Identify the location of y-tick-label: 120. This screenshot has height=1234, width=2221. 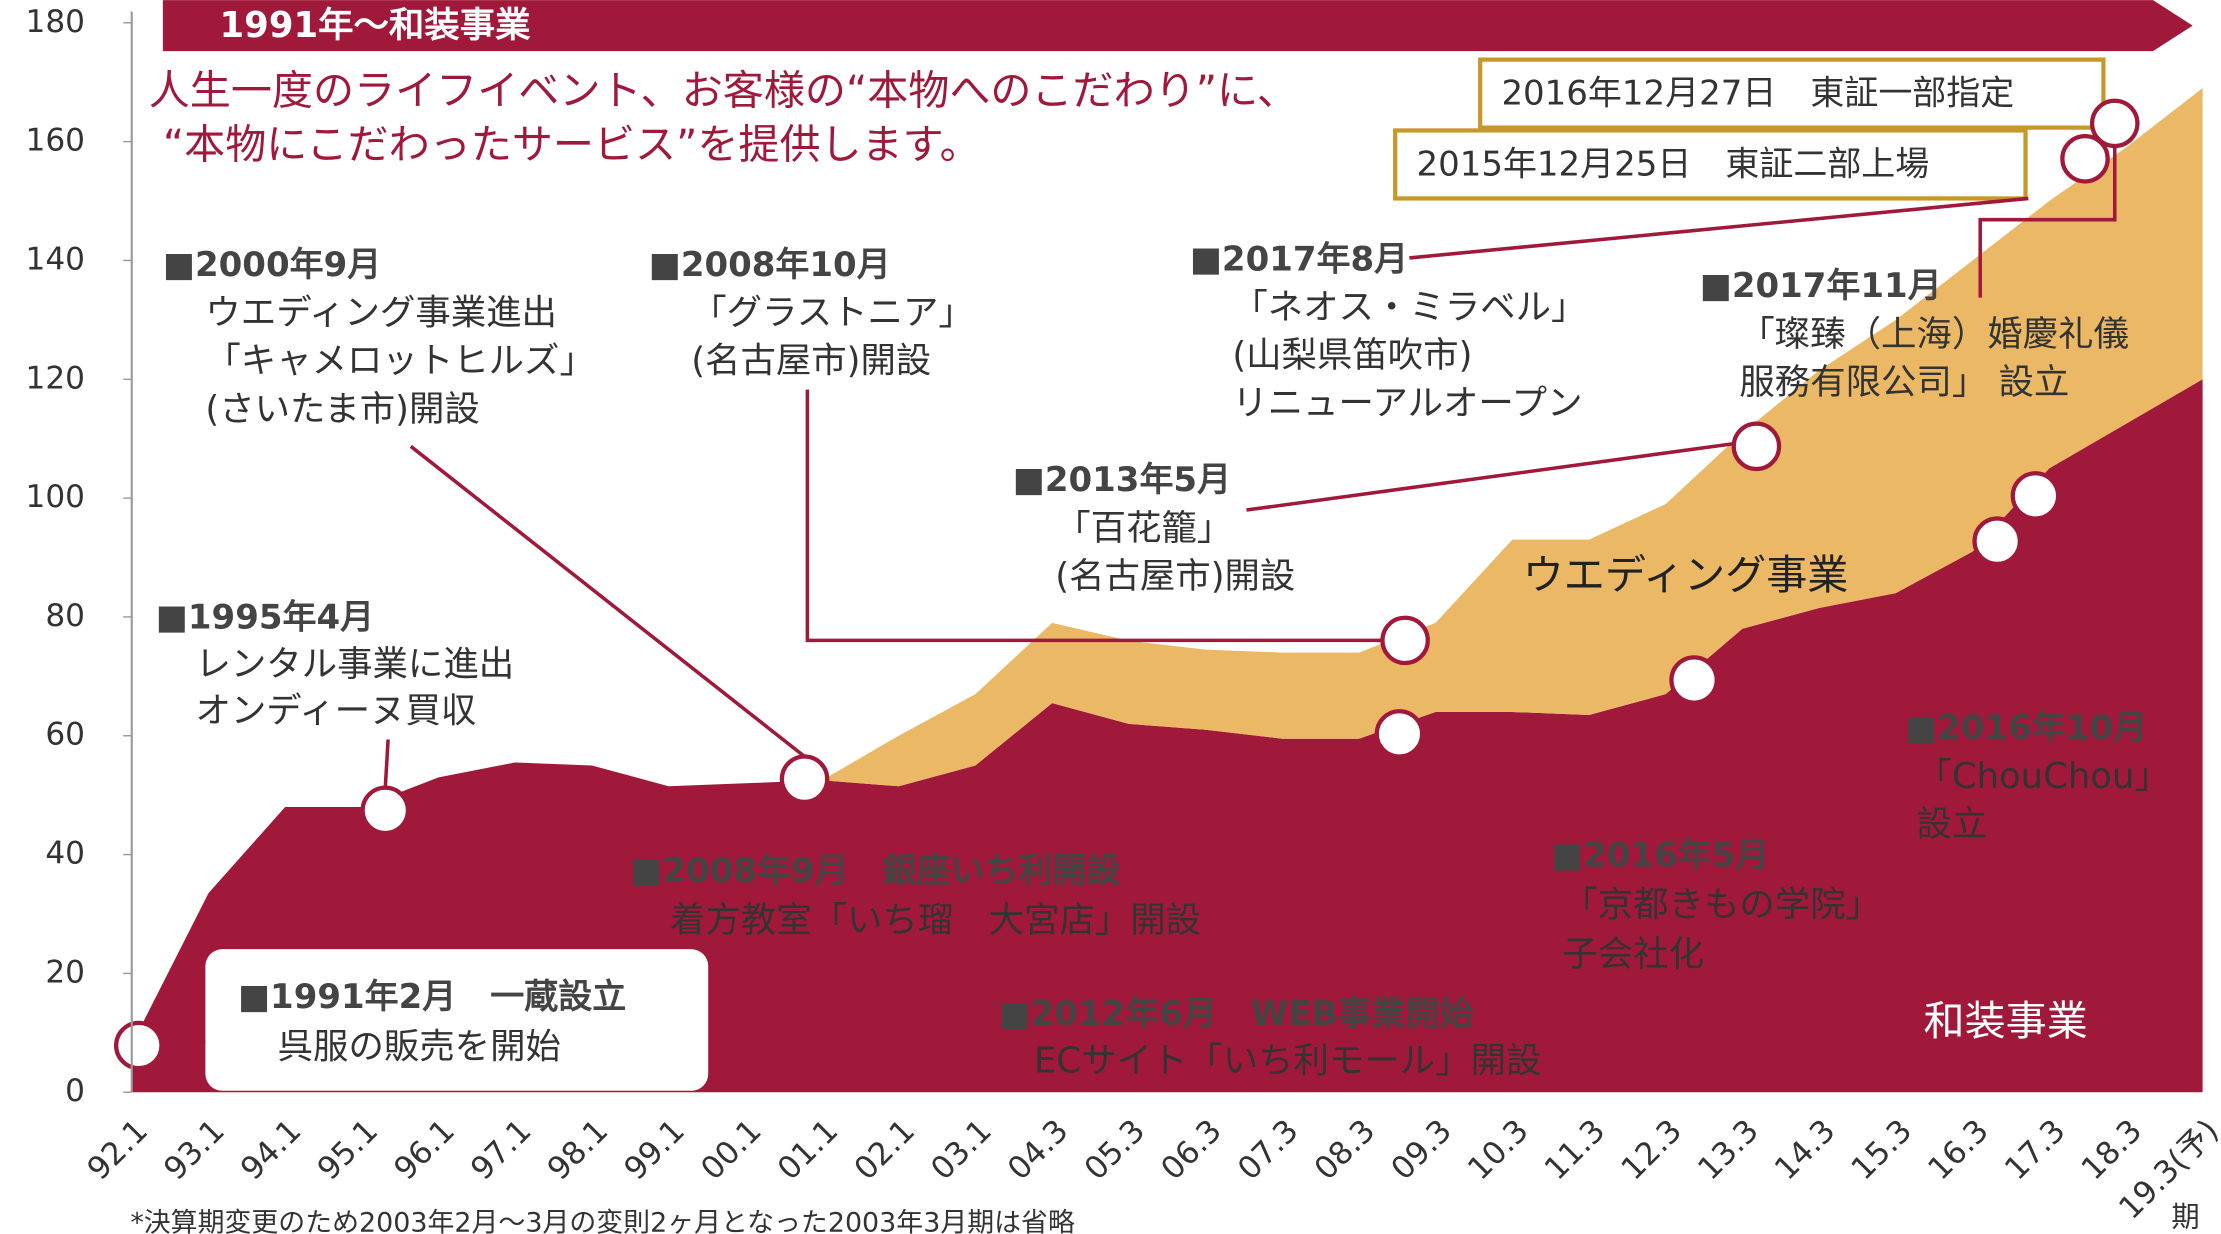
(55, 378).